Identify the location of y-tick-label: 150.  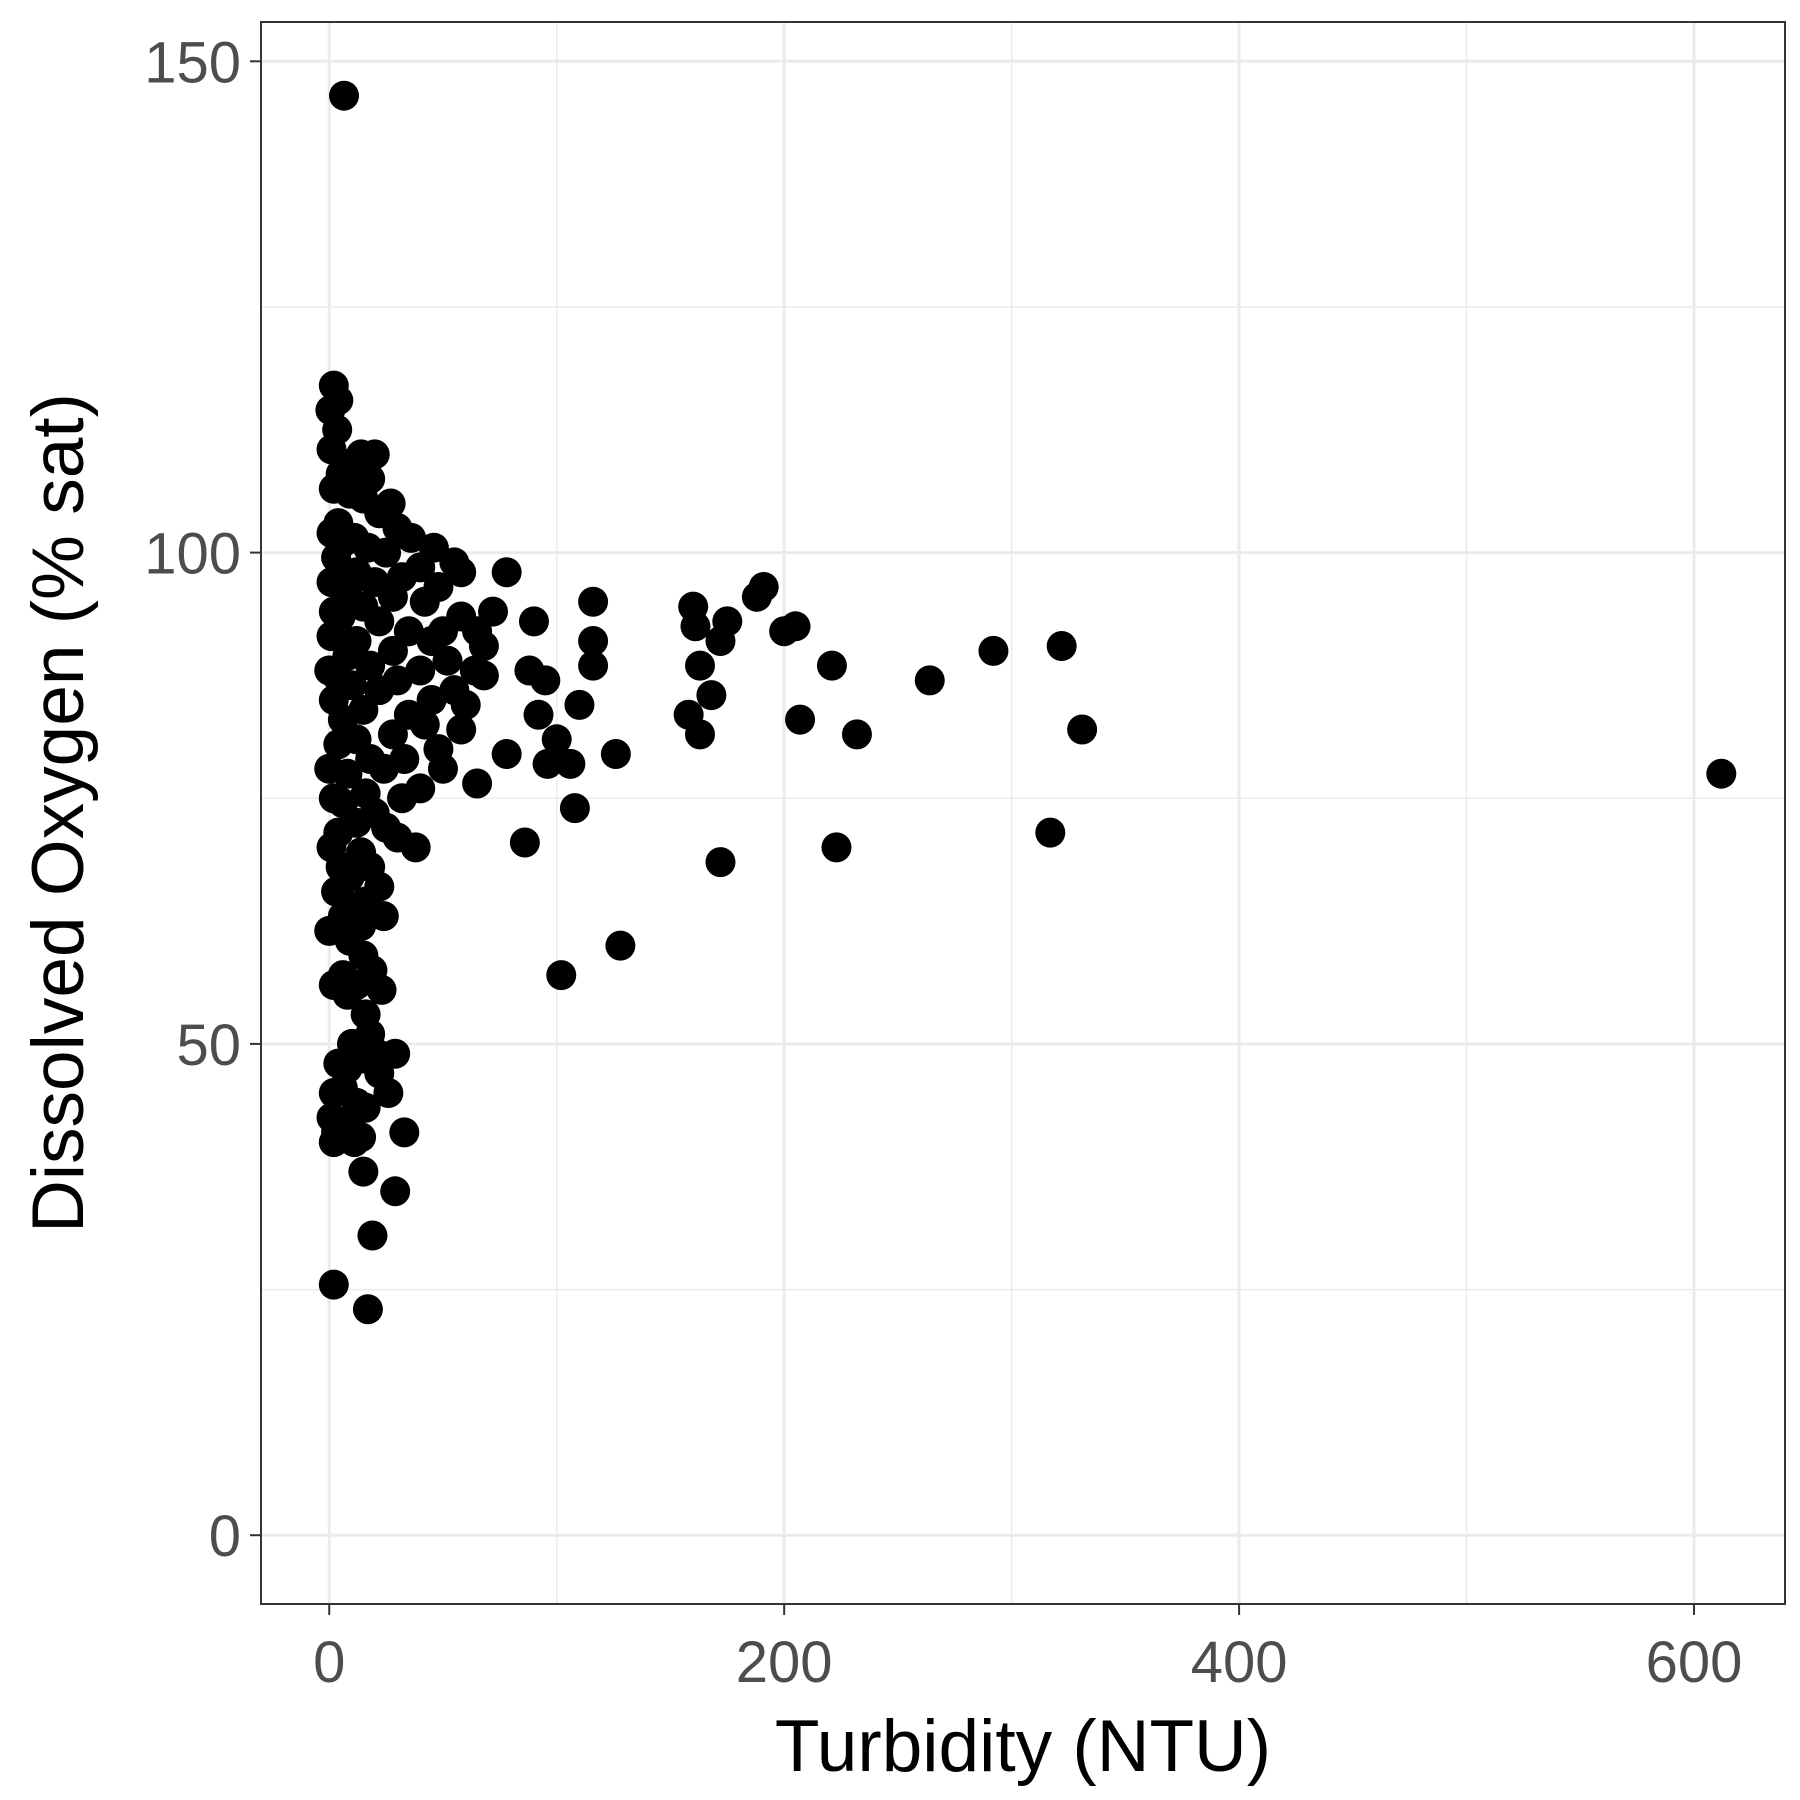
(192, 62).